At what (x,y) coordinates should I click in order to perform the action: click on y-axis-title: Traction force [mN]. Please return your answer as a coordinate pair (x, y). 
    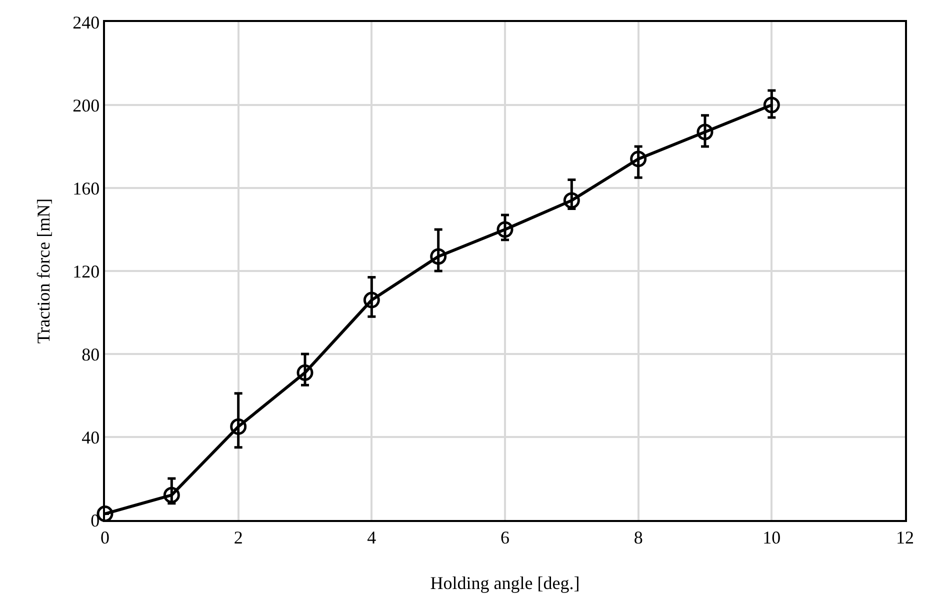
    Looking at the image, I should click on (43, 271).